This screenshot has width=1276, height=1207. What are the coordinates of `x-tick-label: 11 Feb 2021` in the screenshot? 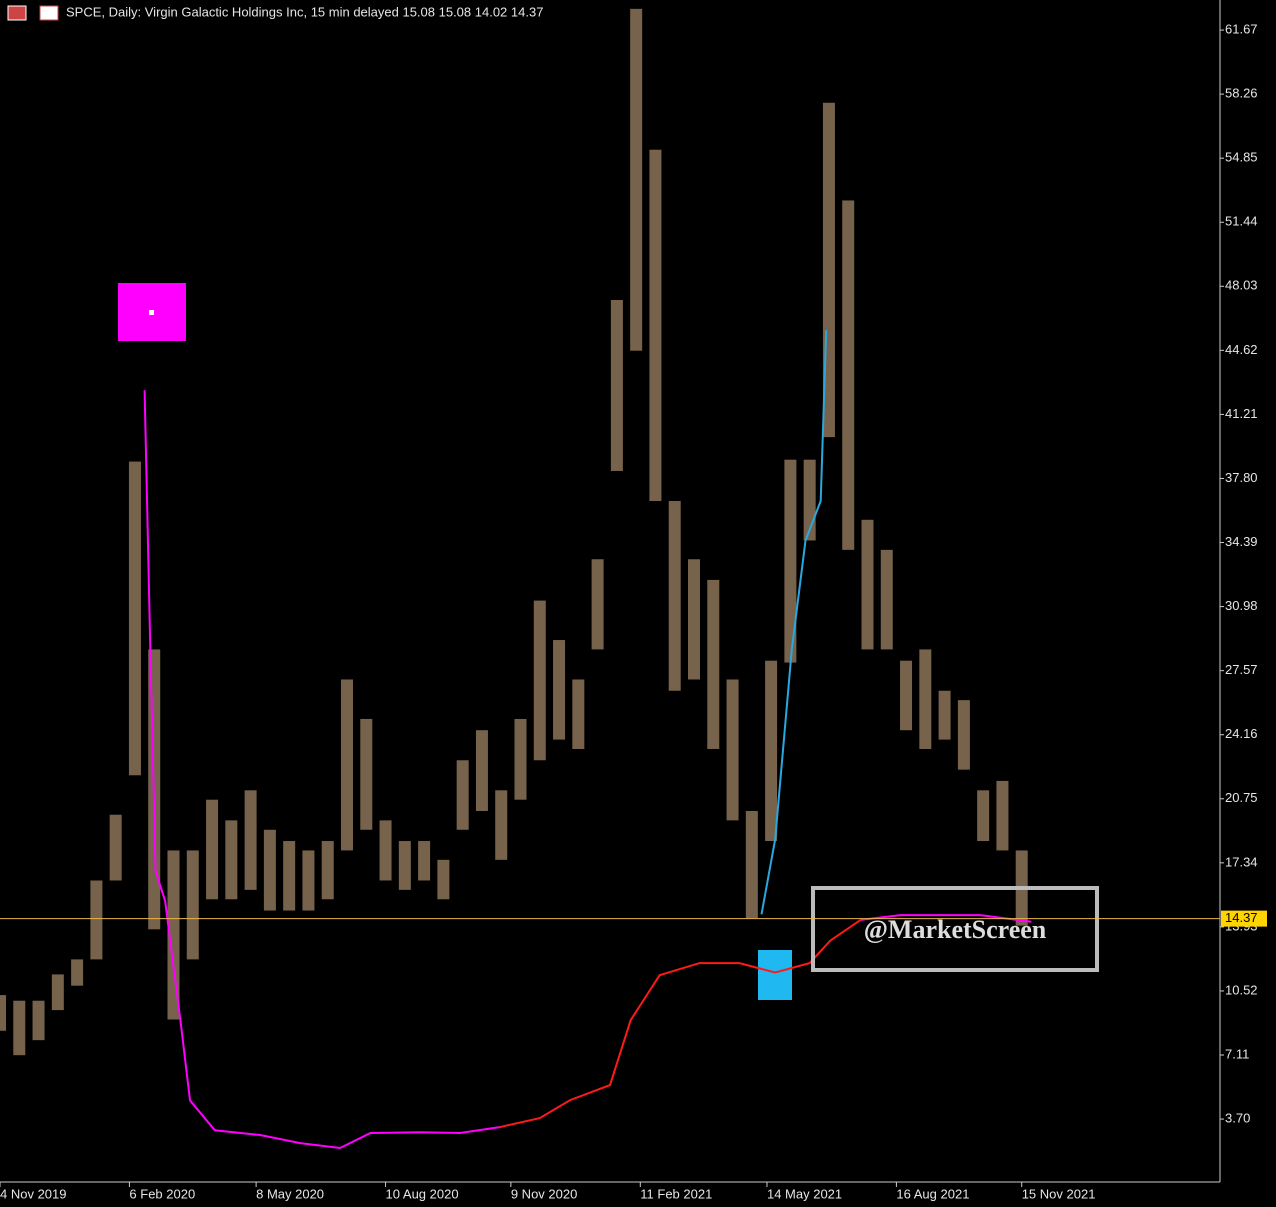 It's located at (676, 1193).